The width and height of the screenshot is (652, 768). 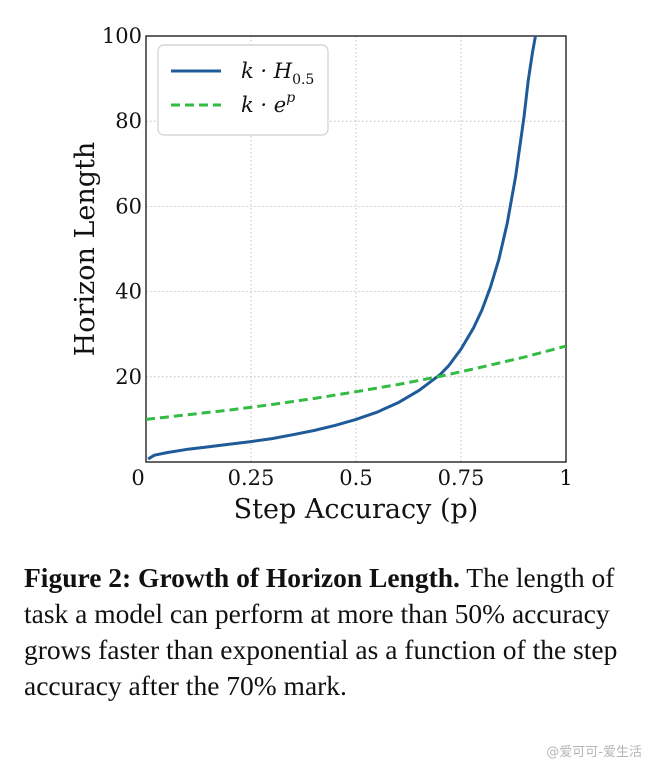 What do you see at coordinates (268, 103) in the screenshot?
I see `legend-label-dashed: k · ep` at bounding box center [268, 103].